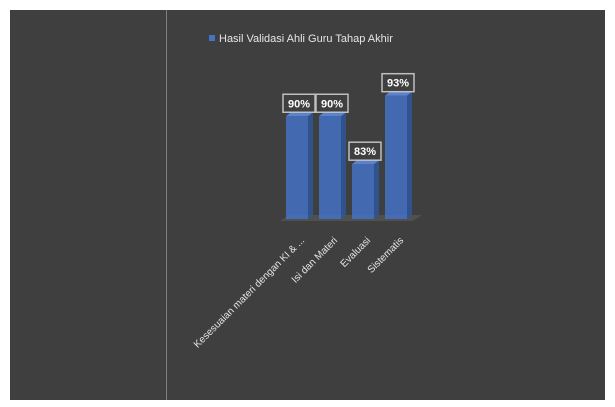 Image resolution: width=615 pixels, height=407 pixels. What do you see at coordinates (386, 255) in the screenshot?
I see `category-label: Sistematis` at bounding box center [386, 255].